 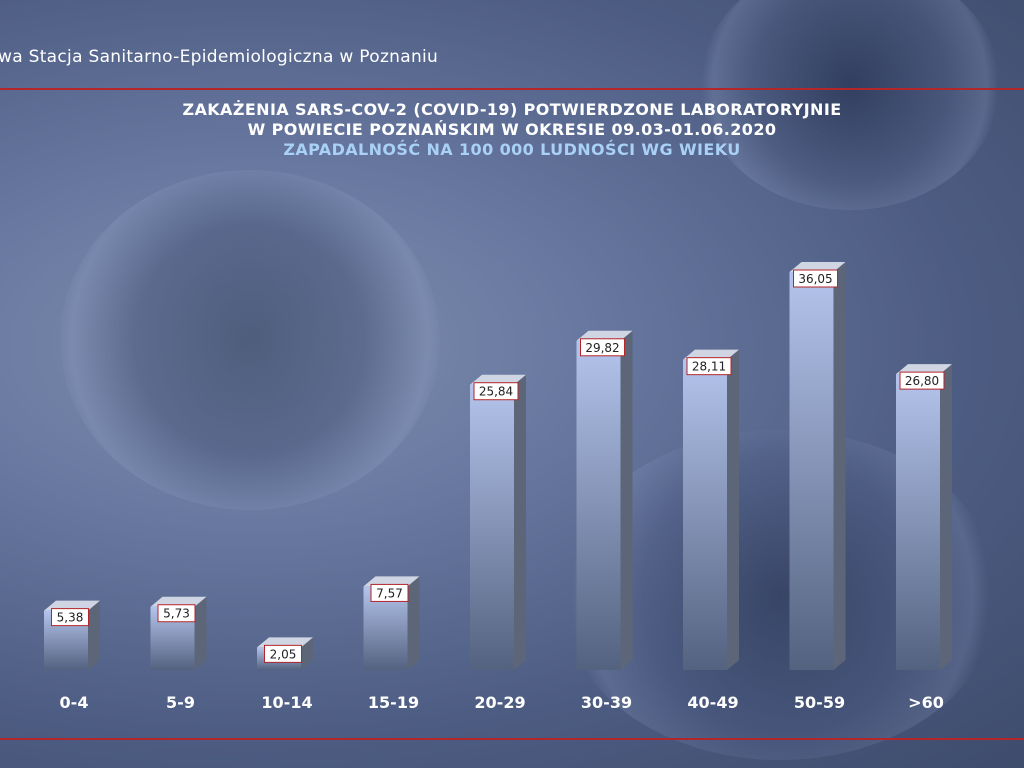 What do you see at coordinates (178, 654) in the screenshot?
I see `bar-group: 5,73 5-9` at bounding box center [178, 654].